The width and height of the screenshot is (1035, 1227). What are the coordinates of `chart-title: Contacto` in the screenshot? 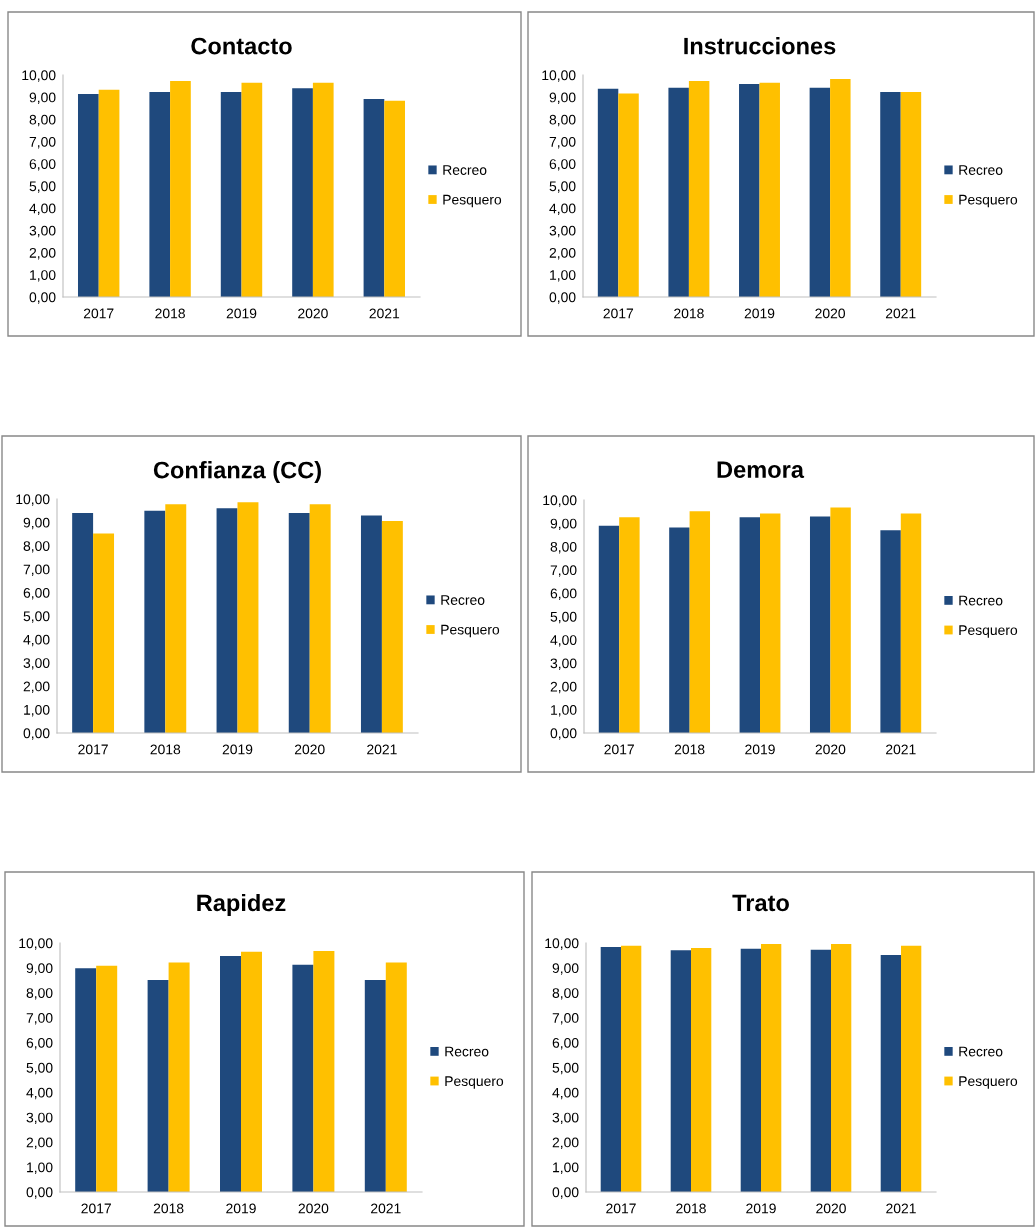 It's located at (241, 46).